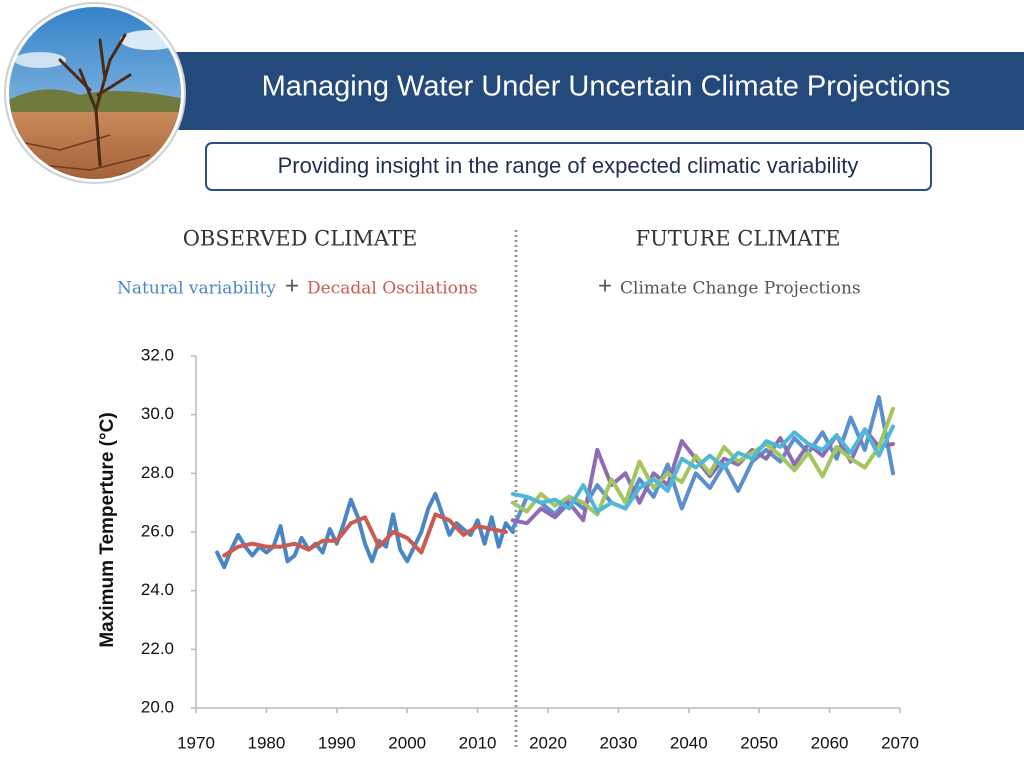  I want to click on header-photo, so click(95, 93).